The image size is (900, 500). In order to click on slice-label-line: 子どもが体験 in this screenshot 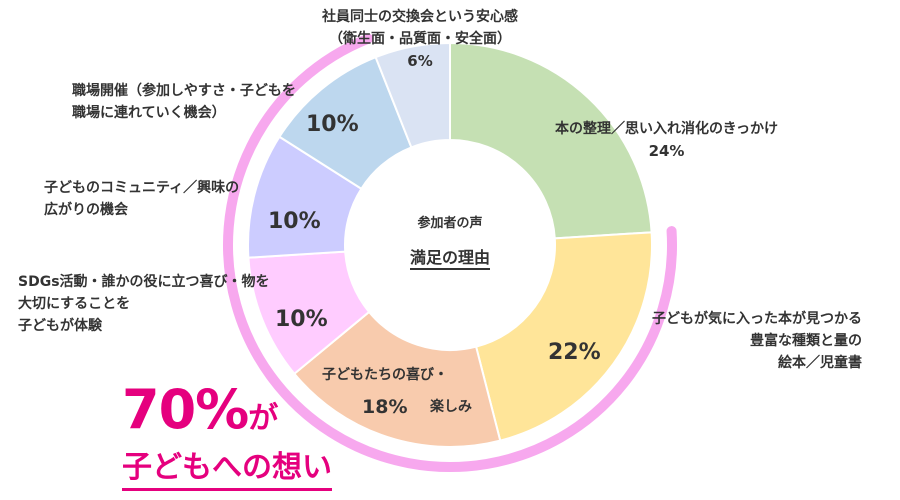, I will do `click(60, 326)`.